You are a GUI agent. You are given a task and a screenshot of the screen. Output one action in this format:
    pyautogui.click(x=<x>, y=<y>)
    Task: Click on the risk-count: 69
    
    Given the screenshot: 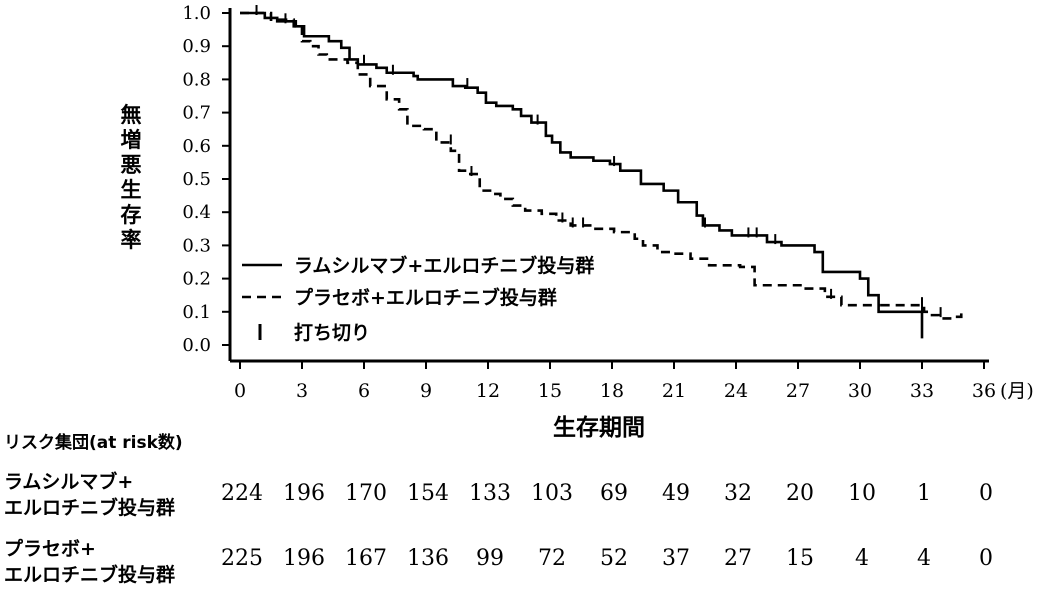 What is the action you would take?
    pyautogui.click(x=614, y=493)
    